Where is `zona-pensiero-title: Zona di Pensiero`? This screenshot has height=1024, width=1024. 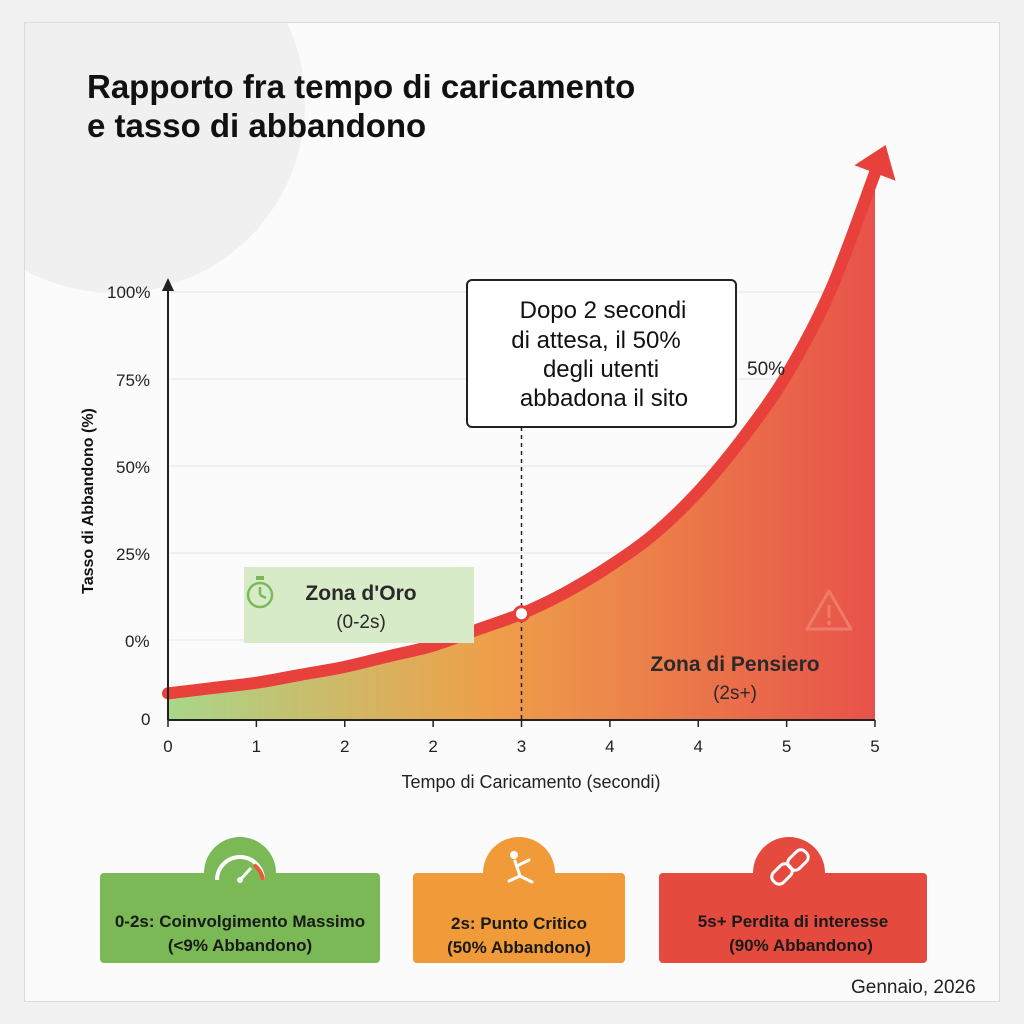
zona-pensiero-title: Zona di Pensiero is located at coordinates (734, 664).